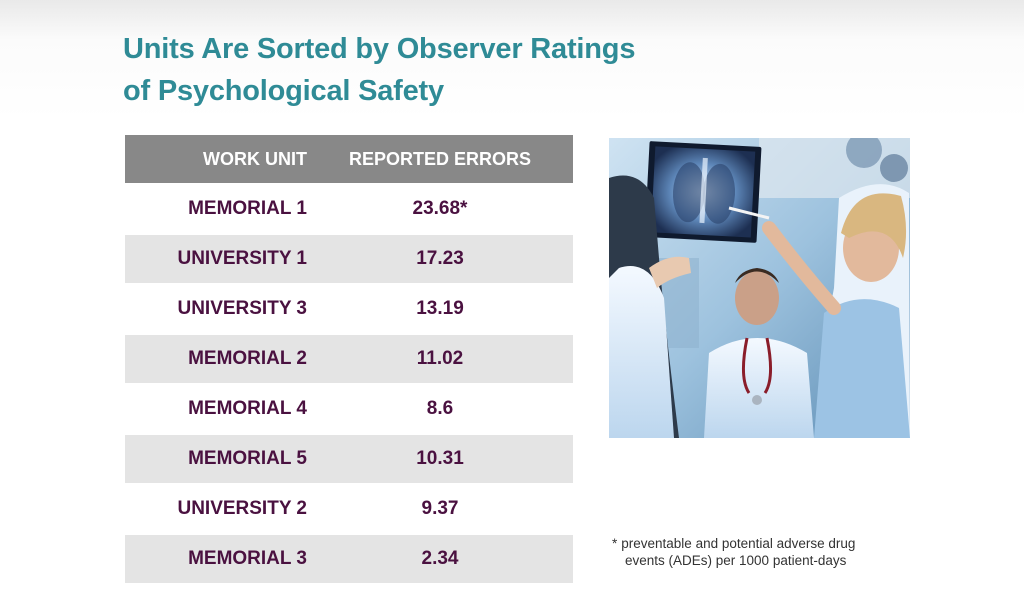 The height and width of the screenshot is (590, 1024). Describe the element at coordinates (242, 258) in the screenshot. I see `cell-work-unit: UNIVERSITY 1` at that location.